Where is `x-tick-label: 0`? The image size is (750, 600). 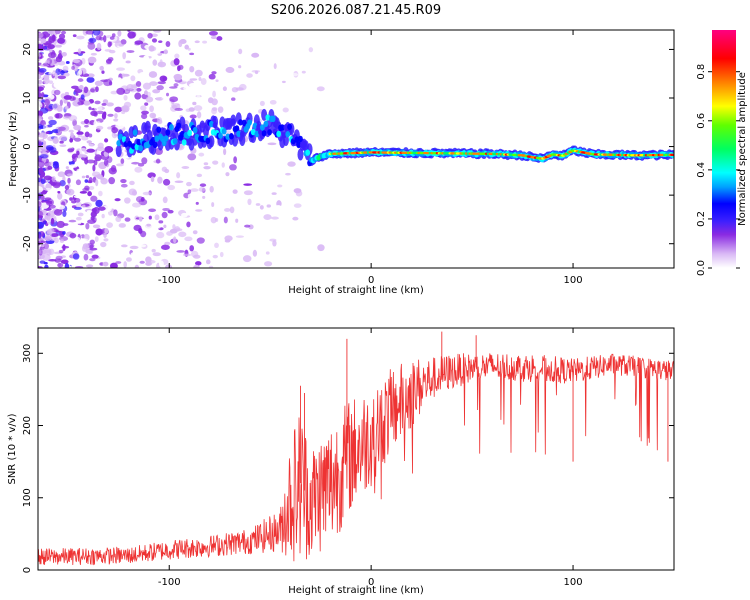 x-tick-label: 0 is located at coordinates (371, 280).